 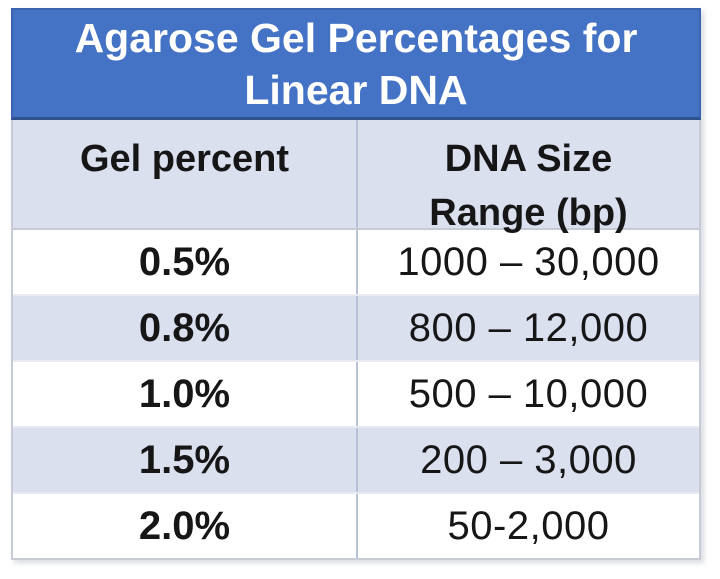 What do you see at coordinates (185, 328) in the screenshot?
I see `gel-percent-cell: 0.8%` at bounding box center [185, 328].